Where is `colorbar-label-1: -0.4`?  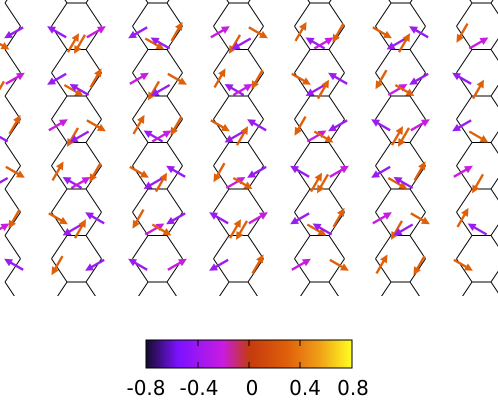
colorbar-label-1: -0.4 is located at coordinates (198, 388).